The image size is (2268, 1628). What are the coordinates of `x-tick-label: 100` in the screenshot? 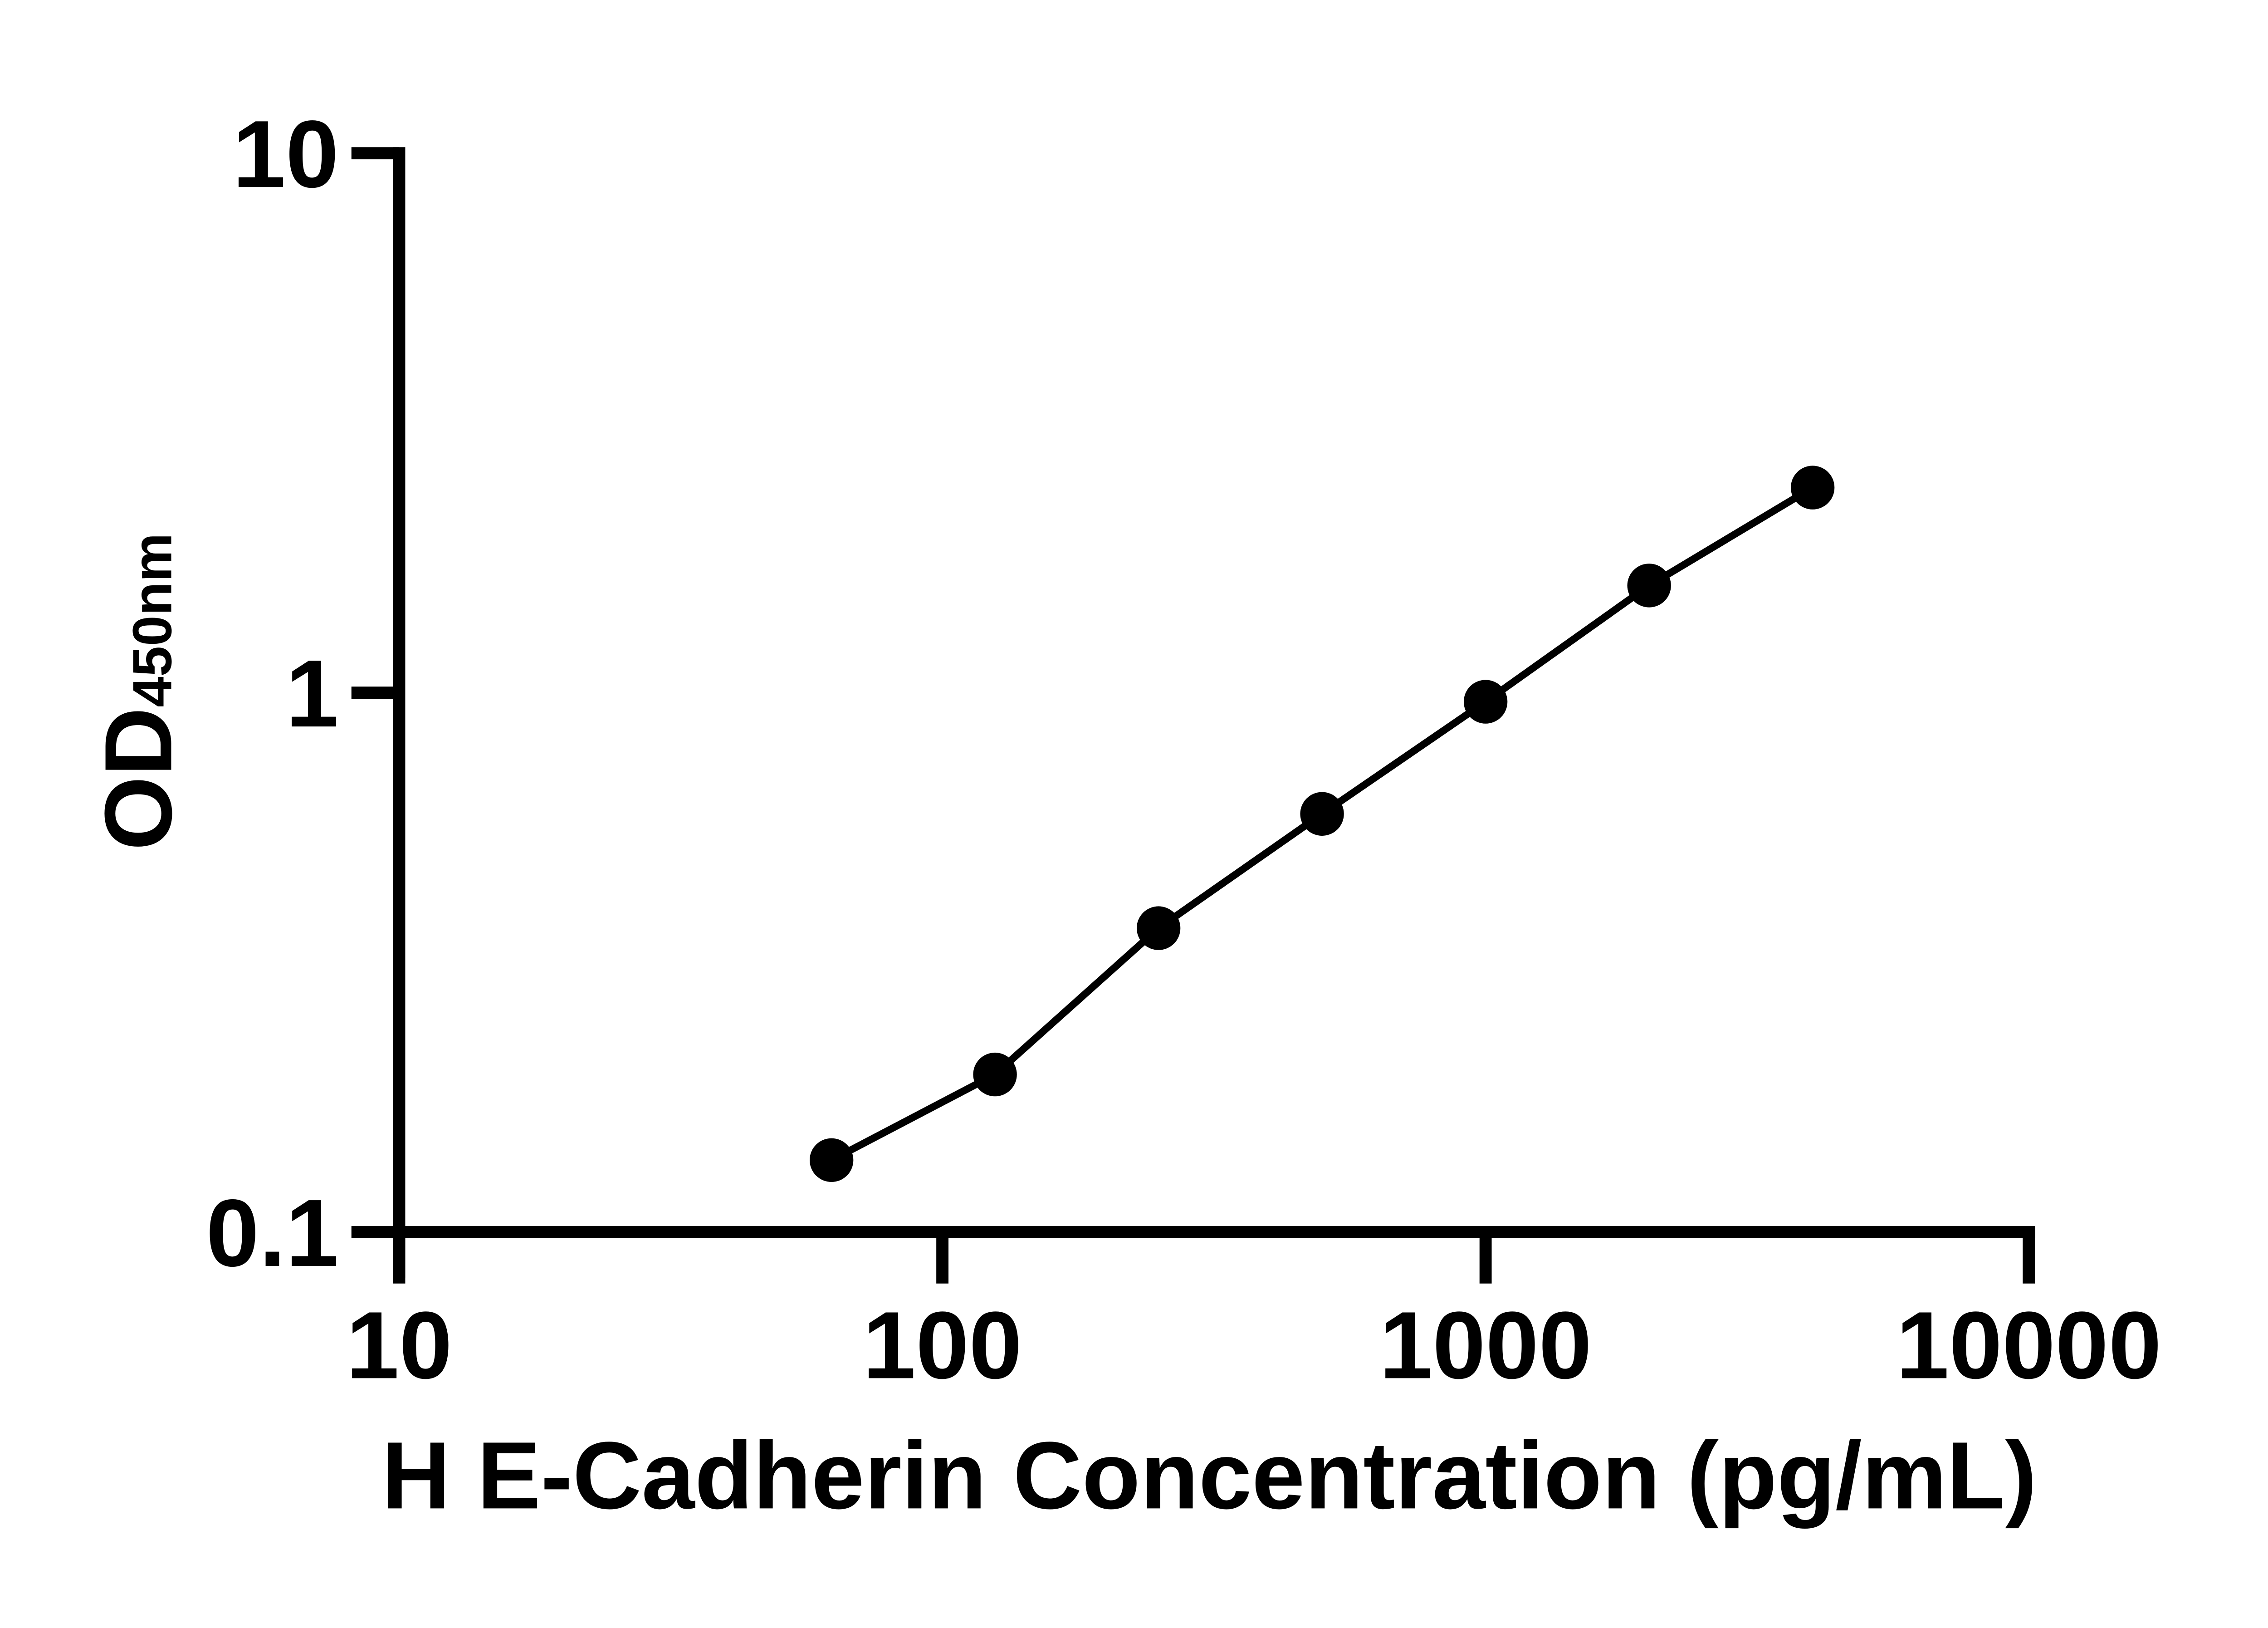 It's located at (943, 1344).